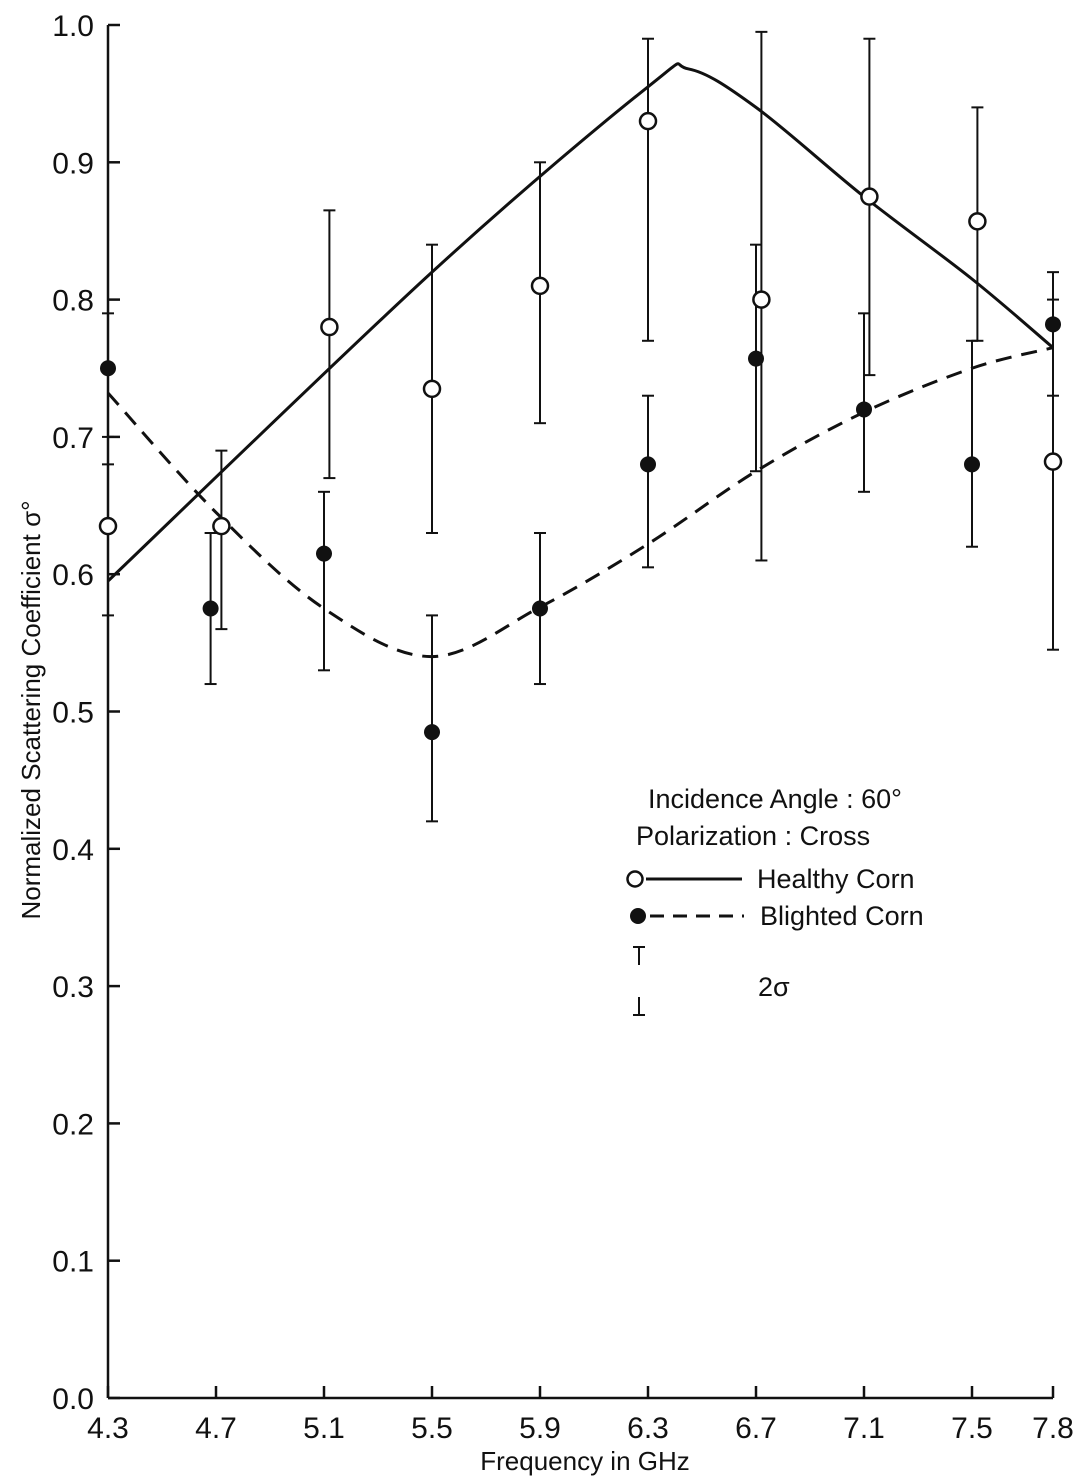 The width and height of the screenshot is (1079, 1481). What do you see at coordinates (73, 575) in the screenshot?
I see `y-tick-label: 0.6` at bounding box center [73, 575].